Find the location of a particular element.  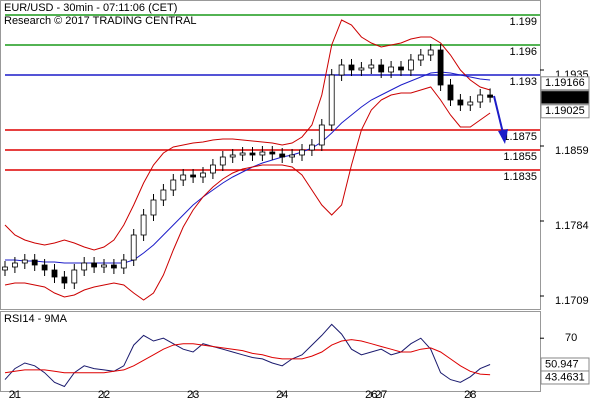

x-tick-label: 23 is located at coordinates (193, 394).